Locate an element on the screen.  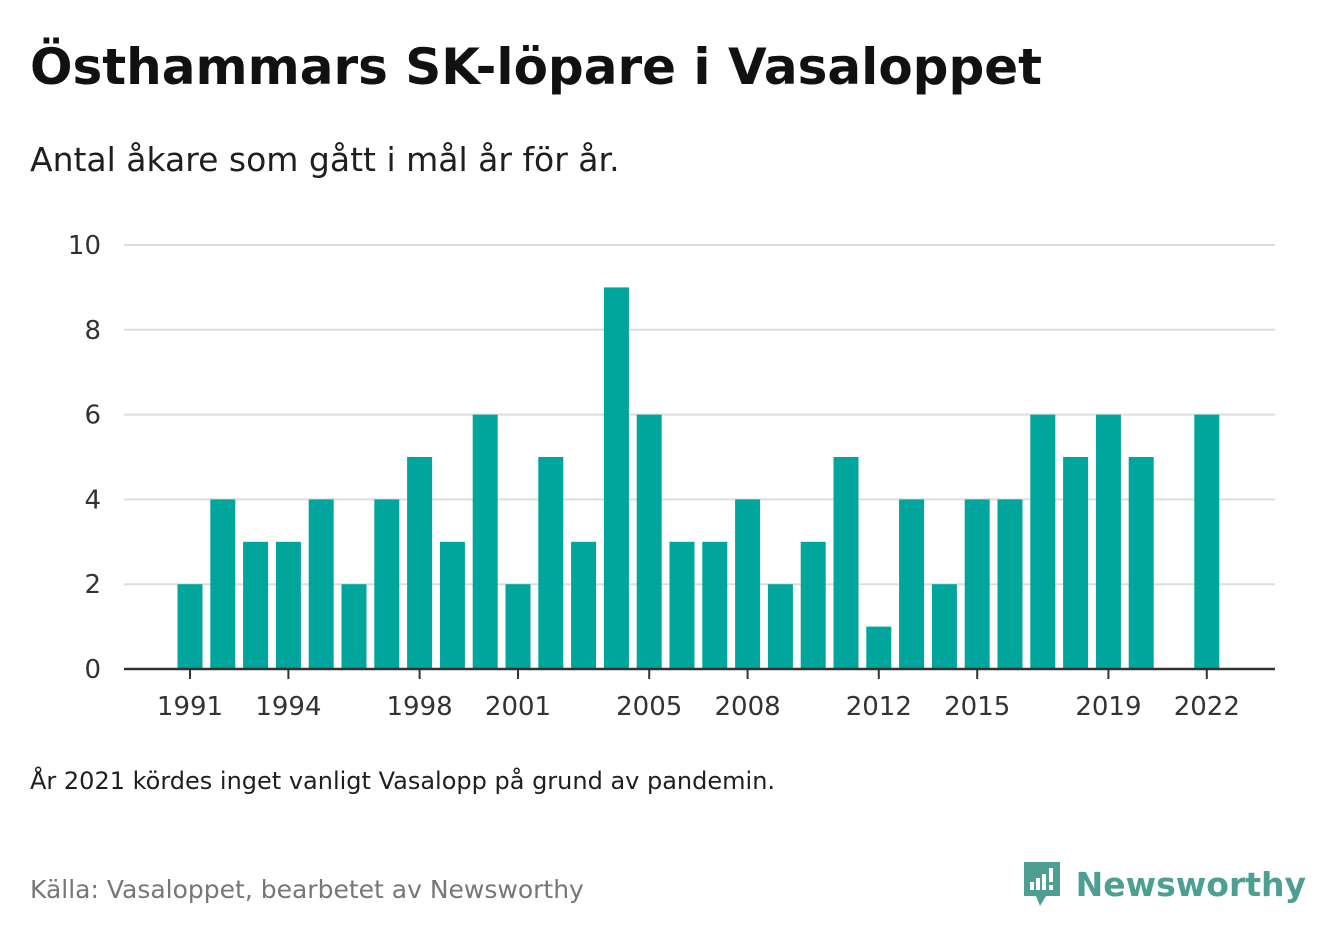
bar-2003 is located at coordinates (584, 605).